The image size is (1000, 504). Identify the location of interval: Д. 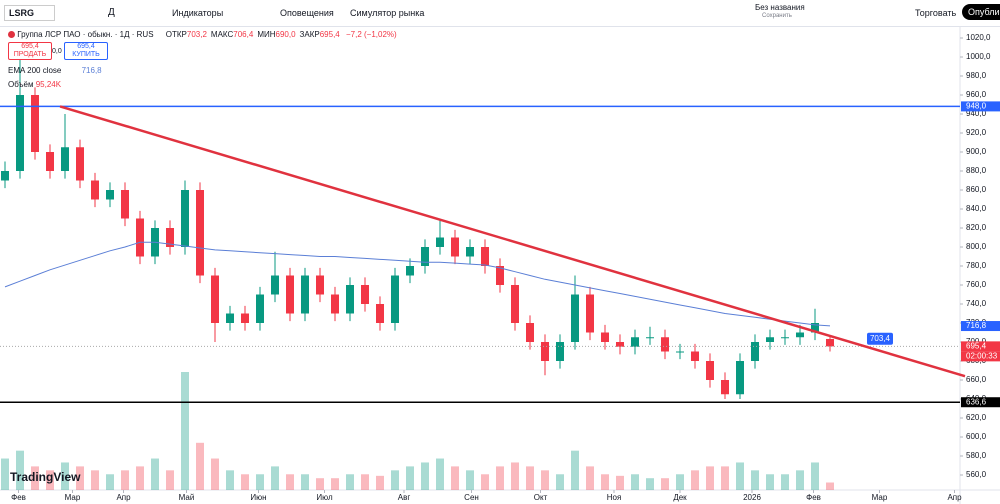
(111, 12).